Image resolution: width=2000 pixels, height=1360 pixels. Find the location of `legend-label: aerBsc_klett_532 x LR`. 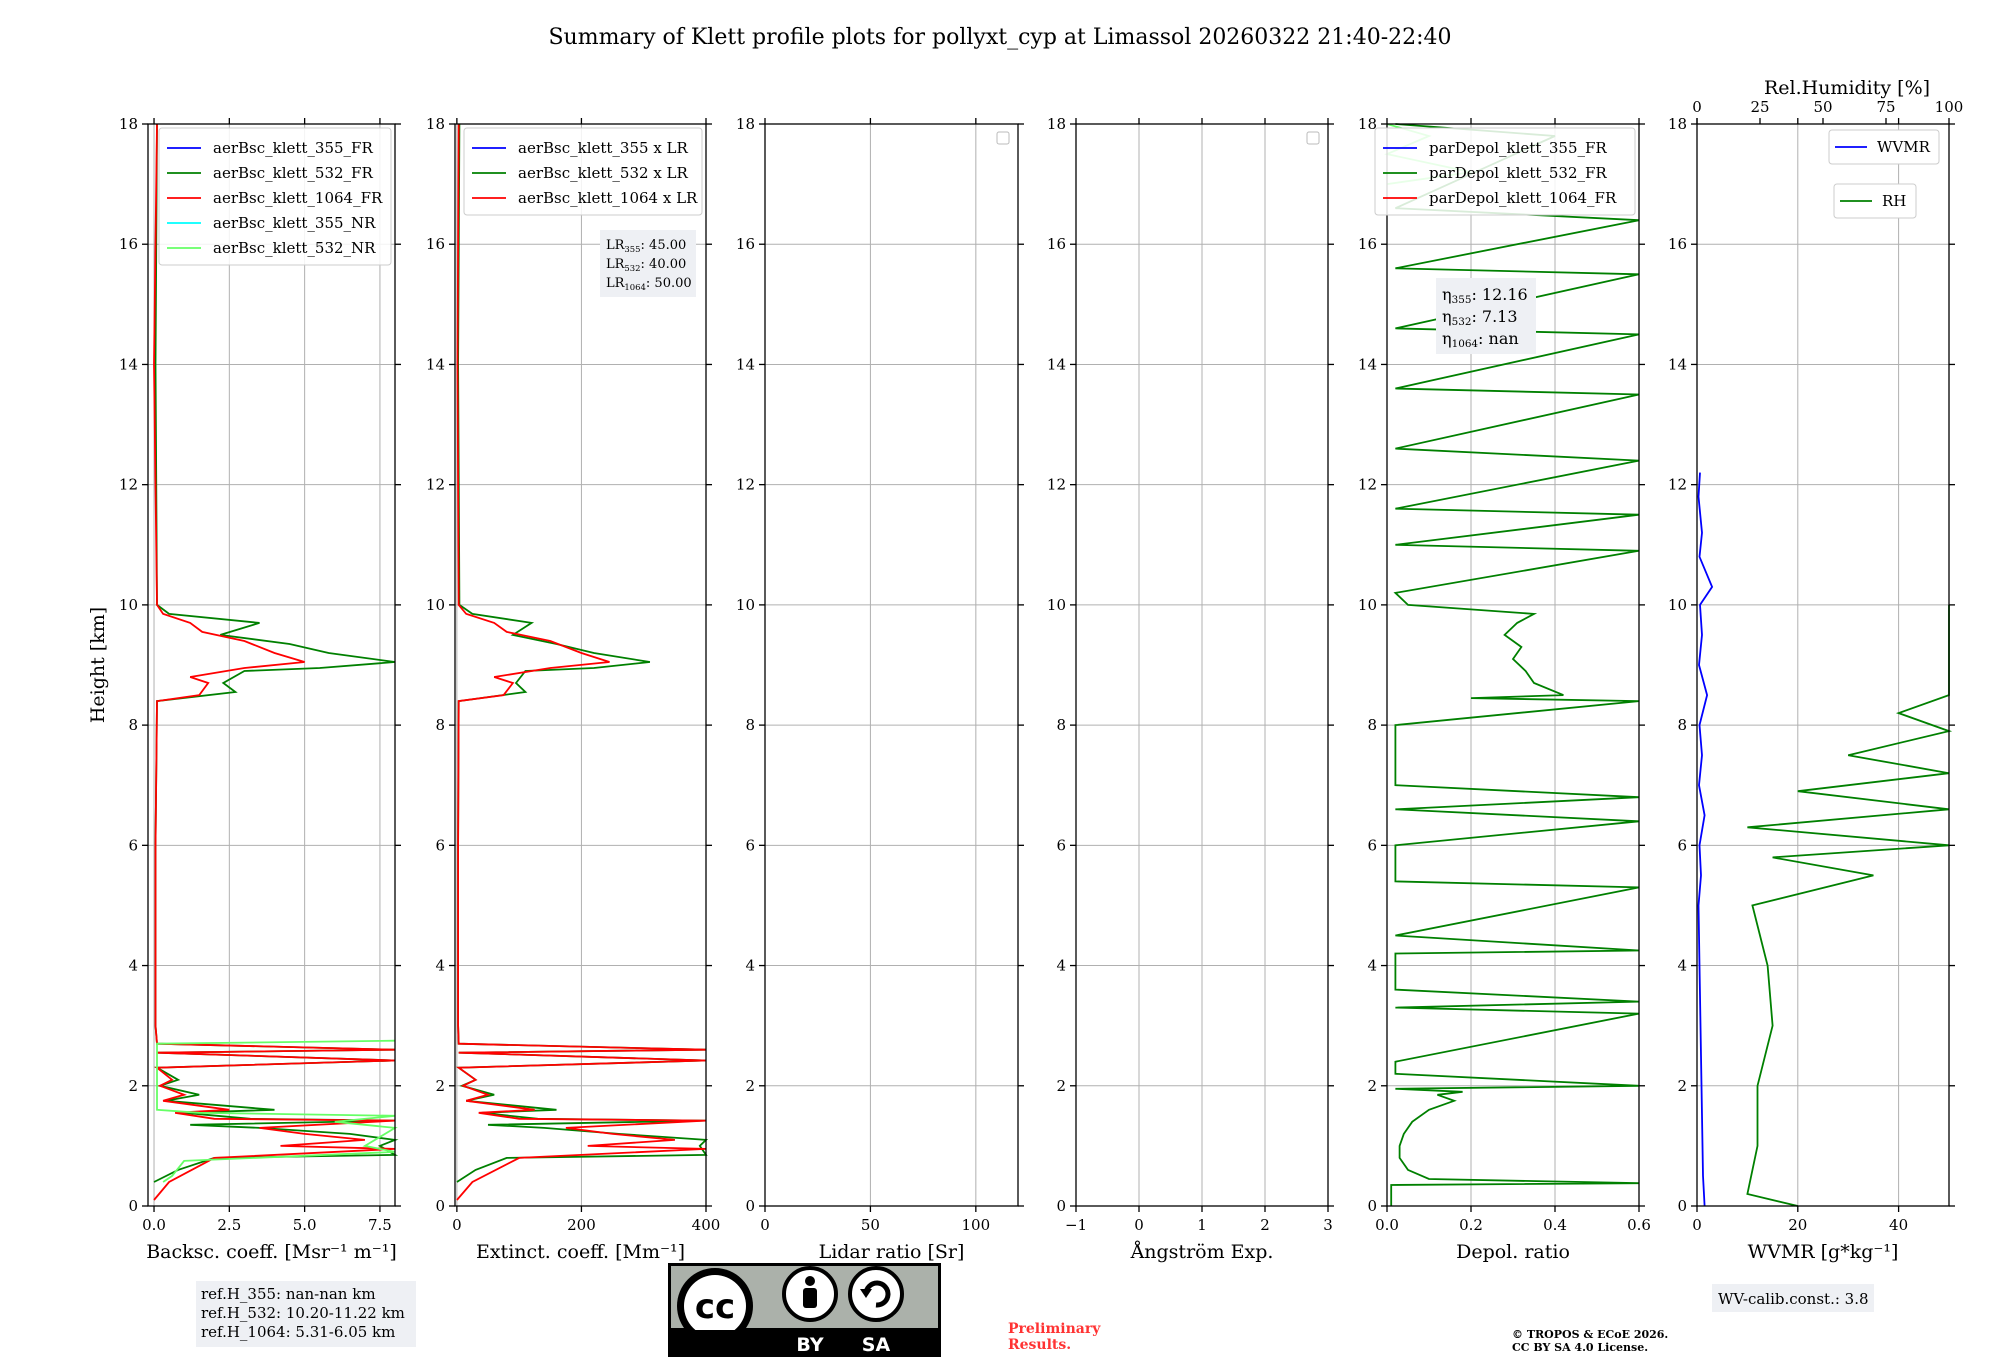

legend-label: aerBsc_klett_532 x LR is located at coordinates (603, 173).